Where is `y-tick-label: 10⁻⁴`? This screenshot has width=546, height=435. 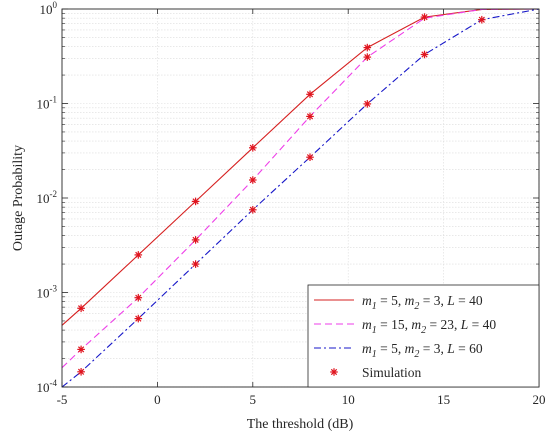 y-tick-label: 10⁻⁴ is located at coordinates (47, 386).